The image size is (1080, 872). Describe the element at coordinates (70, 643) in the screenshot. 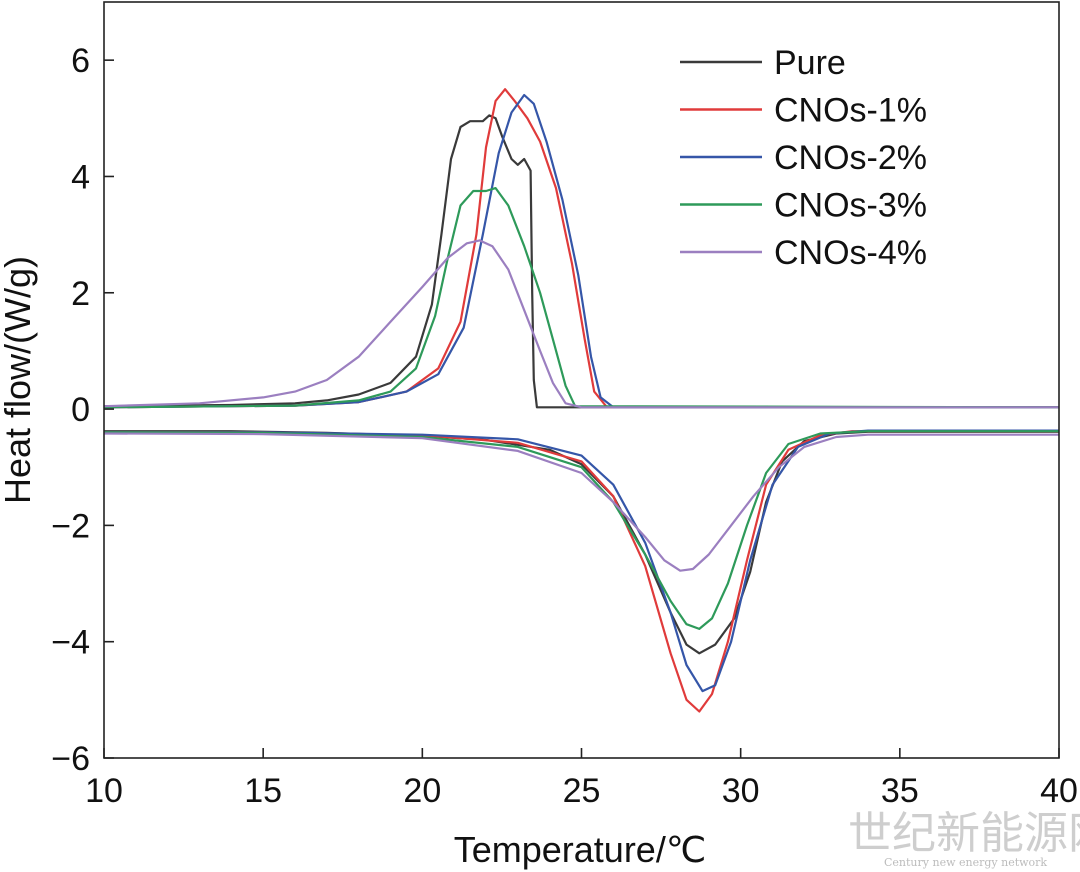

I see `y-tick-label: −4` at that location.